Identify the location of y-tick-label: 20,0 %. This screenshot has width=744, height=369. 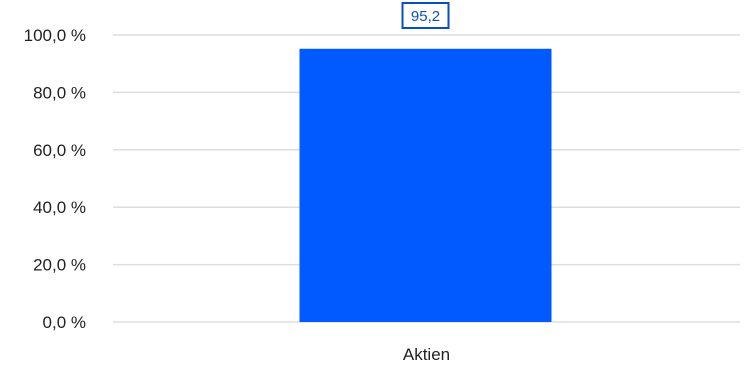
(59, 265).